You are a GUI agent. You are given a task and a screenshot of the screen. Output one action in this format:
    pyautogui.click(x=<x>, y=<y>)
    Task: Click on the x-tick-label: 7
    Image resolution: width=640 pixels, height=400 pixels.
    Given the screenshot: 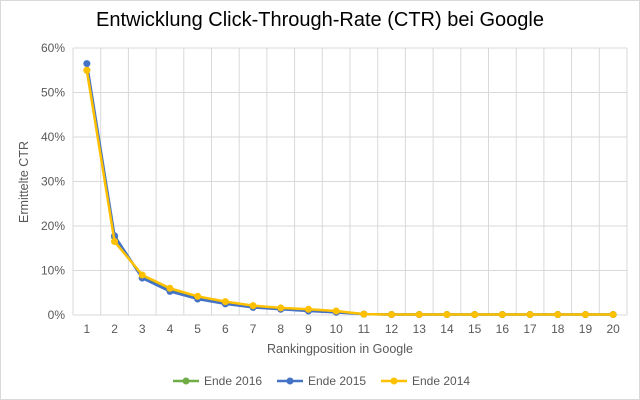 What is the action you would take?
    pyautogui.click(x=253, y=329)
    